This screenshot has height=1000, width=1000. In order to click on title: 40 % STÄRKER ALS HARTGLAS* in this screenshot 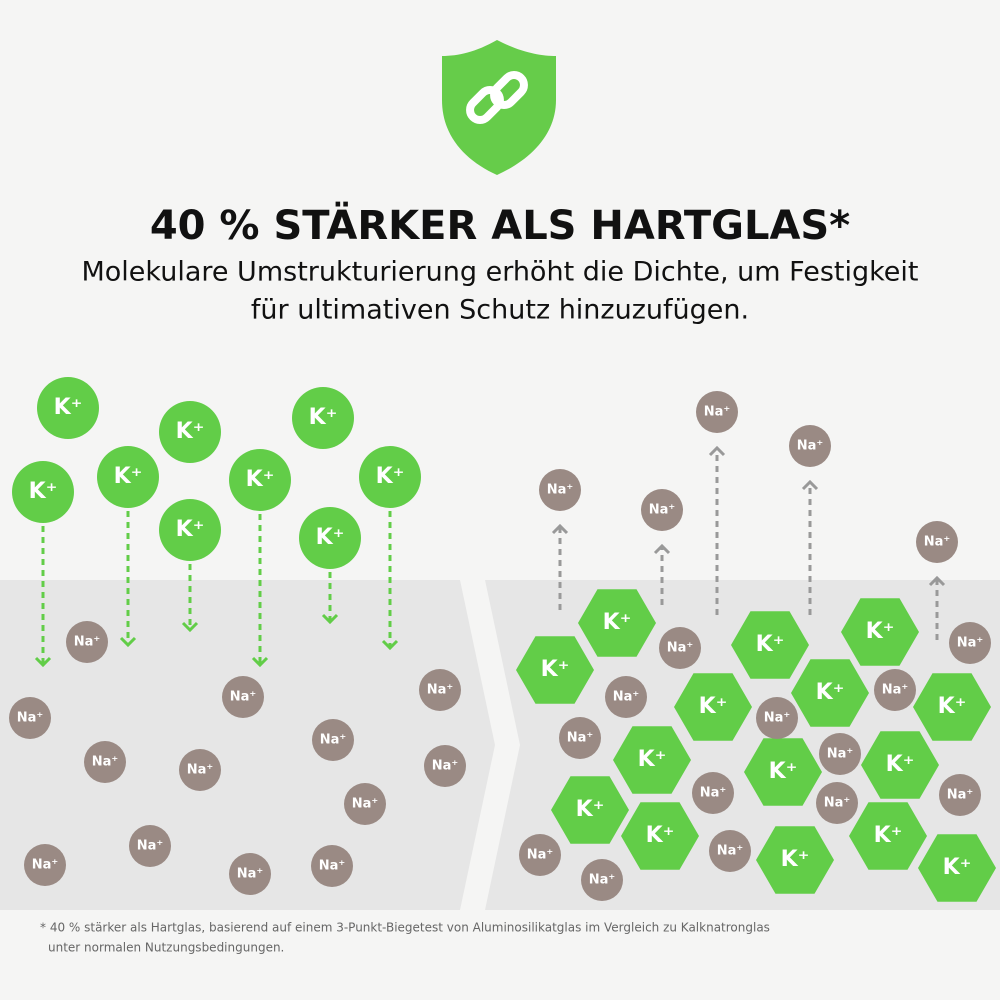, I will do `click(500, 225)`.